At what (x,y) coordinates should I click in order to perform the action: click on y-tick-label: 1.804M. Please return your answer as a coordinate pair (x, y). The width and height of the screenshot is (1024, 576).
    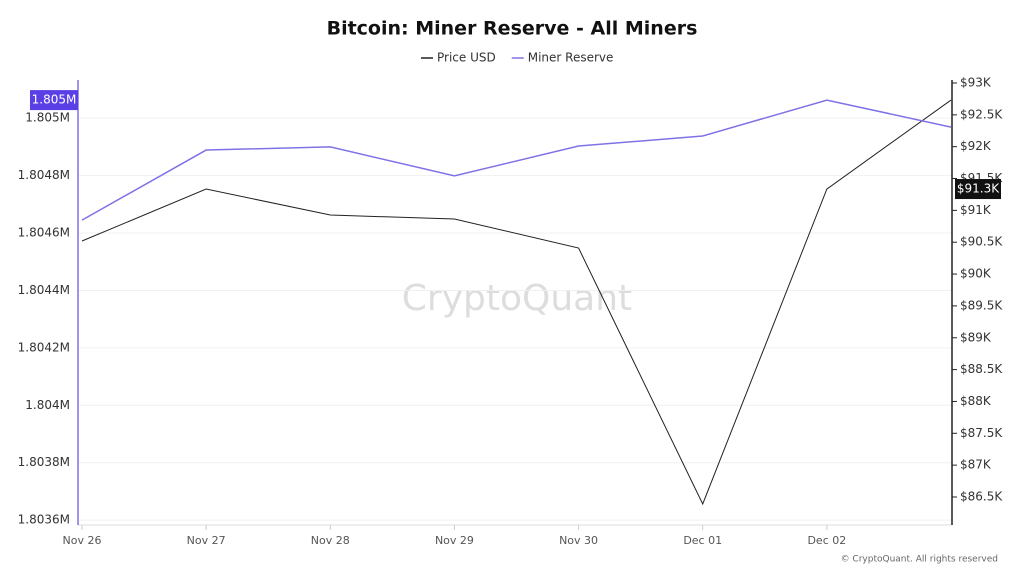
    Looking at the image, I should click on (47, 405).